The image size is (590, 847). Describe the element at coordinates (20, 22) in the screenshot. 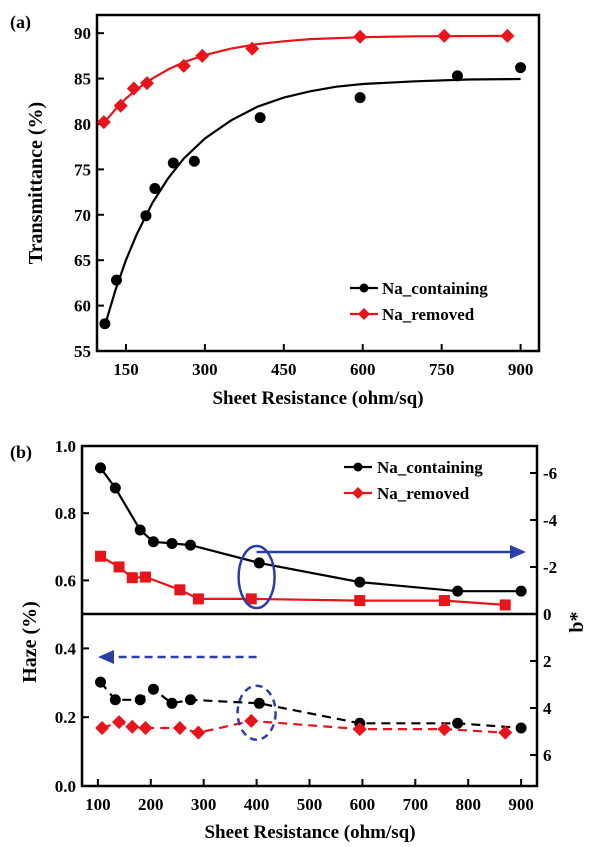

I see `panel-a-label: (a)` at that location.